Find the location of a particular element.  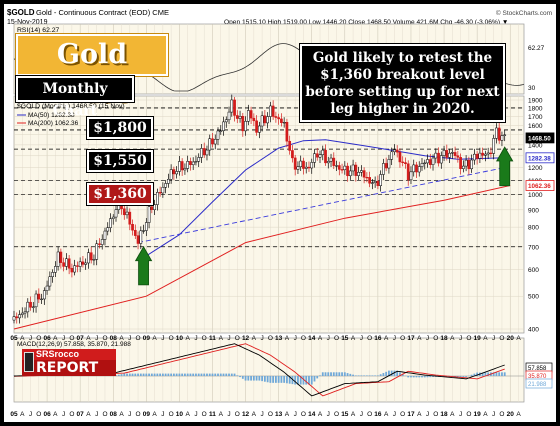

x-tick-label: 12 is located at coordinates (246, 338).